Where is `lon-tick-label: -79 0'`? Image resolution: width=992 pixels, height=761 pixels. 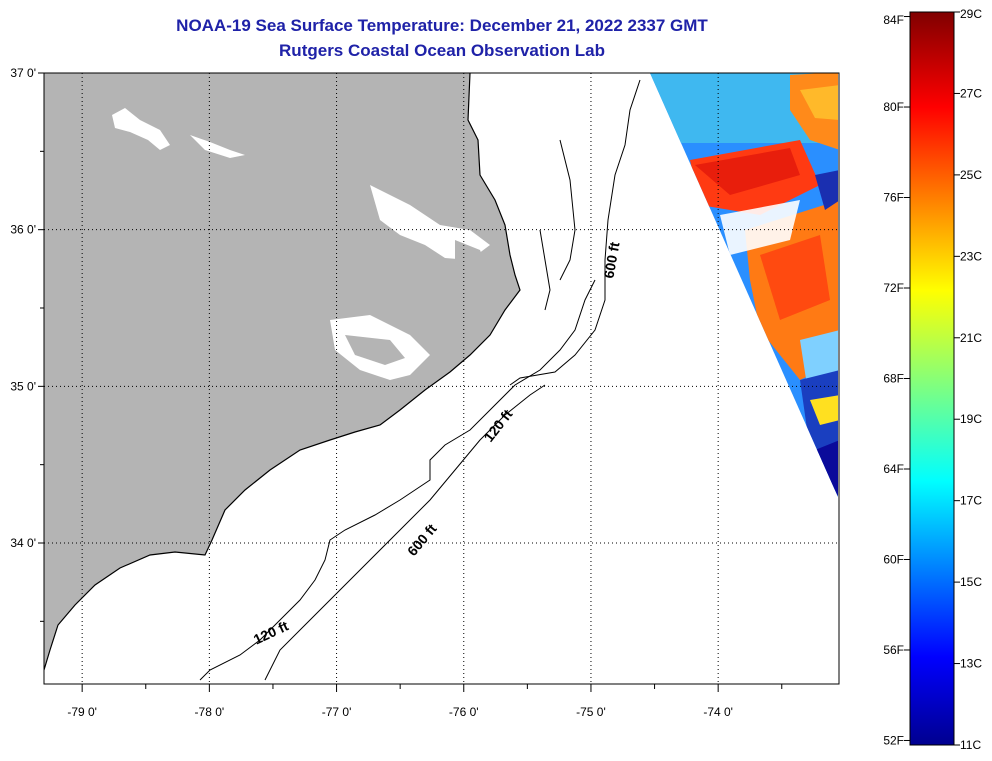
lon-tick-label: -79 0' is located at coordinates (82, 712).